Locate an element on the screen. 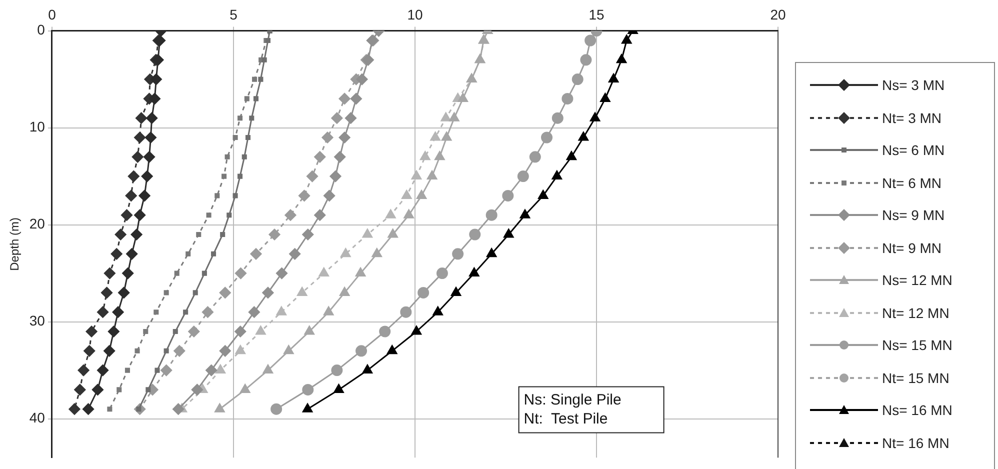  annotation: Ns: Single Pile is located at coordinates (573, 399).